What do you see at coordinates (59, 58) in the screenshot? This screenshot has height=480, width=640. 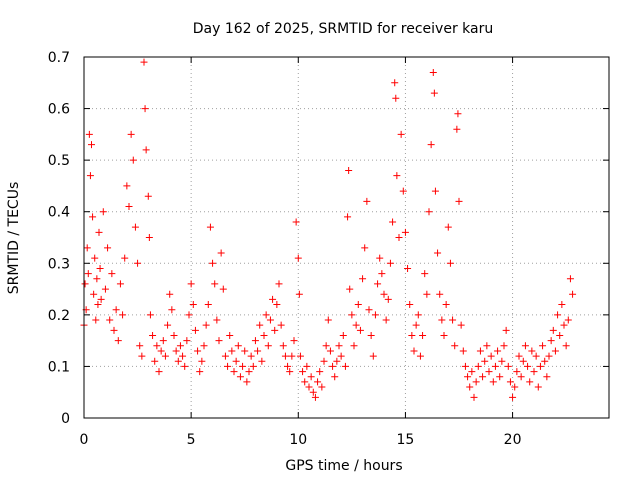 I see `y-tick-label: 0.7` at bounding box center [59, 58].